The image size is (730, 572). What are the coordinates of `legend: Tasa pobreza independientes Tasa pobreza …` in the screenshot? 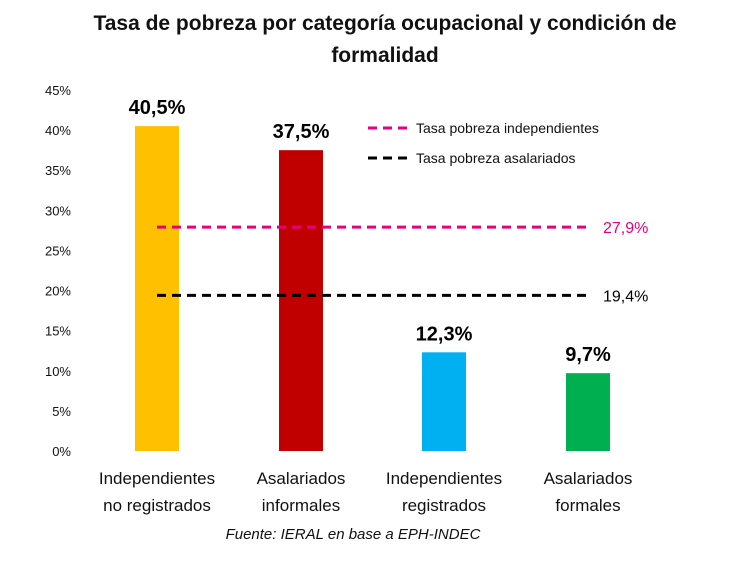 It's located at (483, 143).